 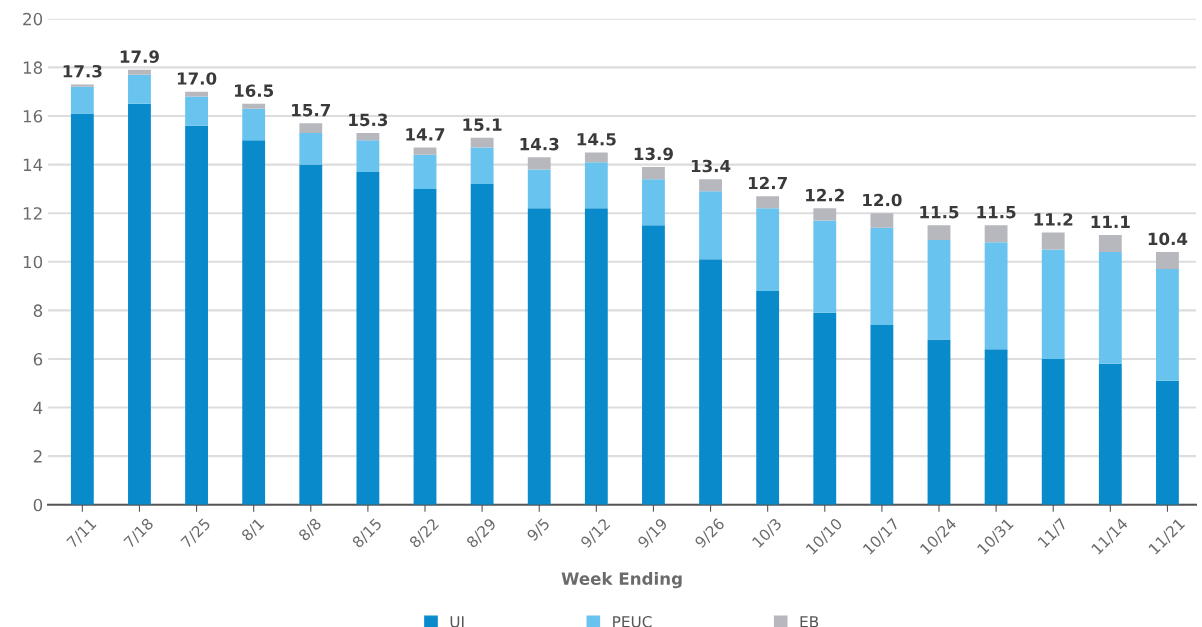 What do you see at coordinates (33, 262) in the screenshot?
I see `y-tick-label: 10` at bounding box center [33, 262].